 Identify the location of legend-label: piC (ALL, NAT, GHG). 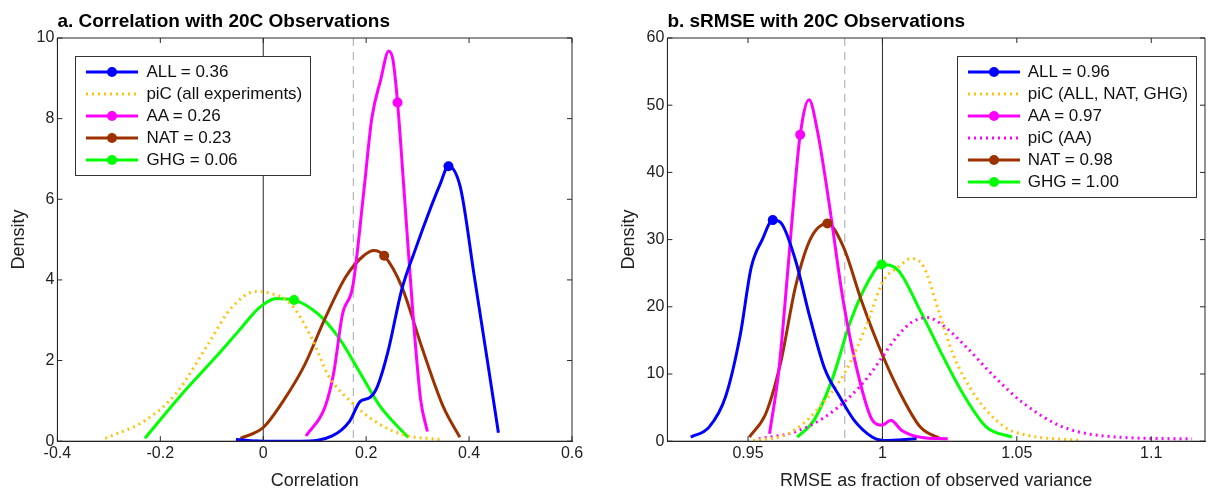
(1107, 94).